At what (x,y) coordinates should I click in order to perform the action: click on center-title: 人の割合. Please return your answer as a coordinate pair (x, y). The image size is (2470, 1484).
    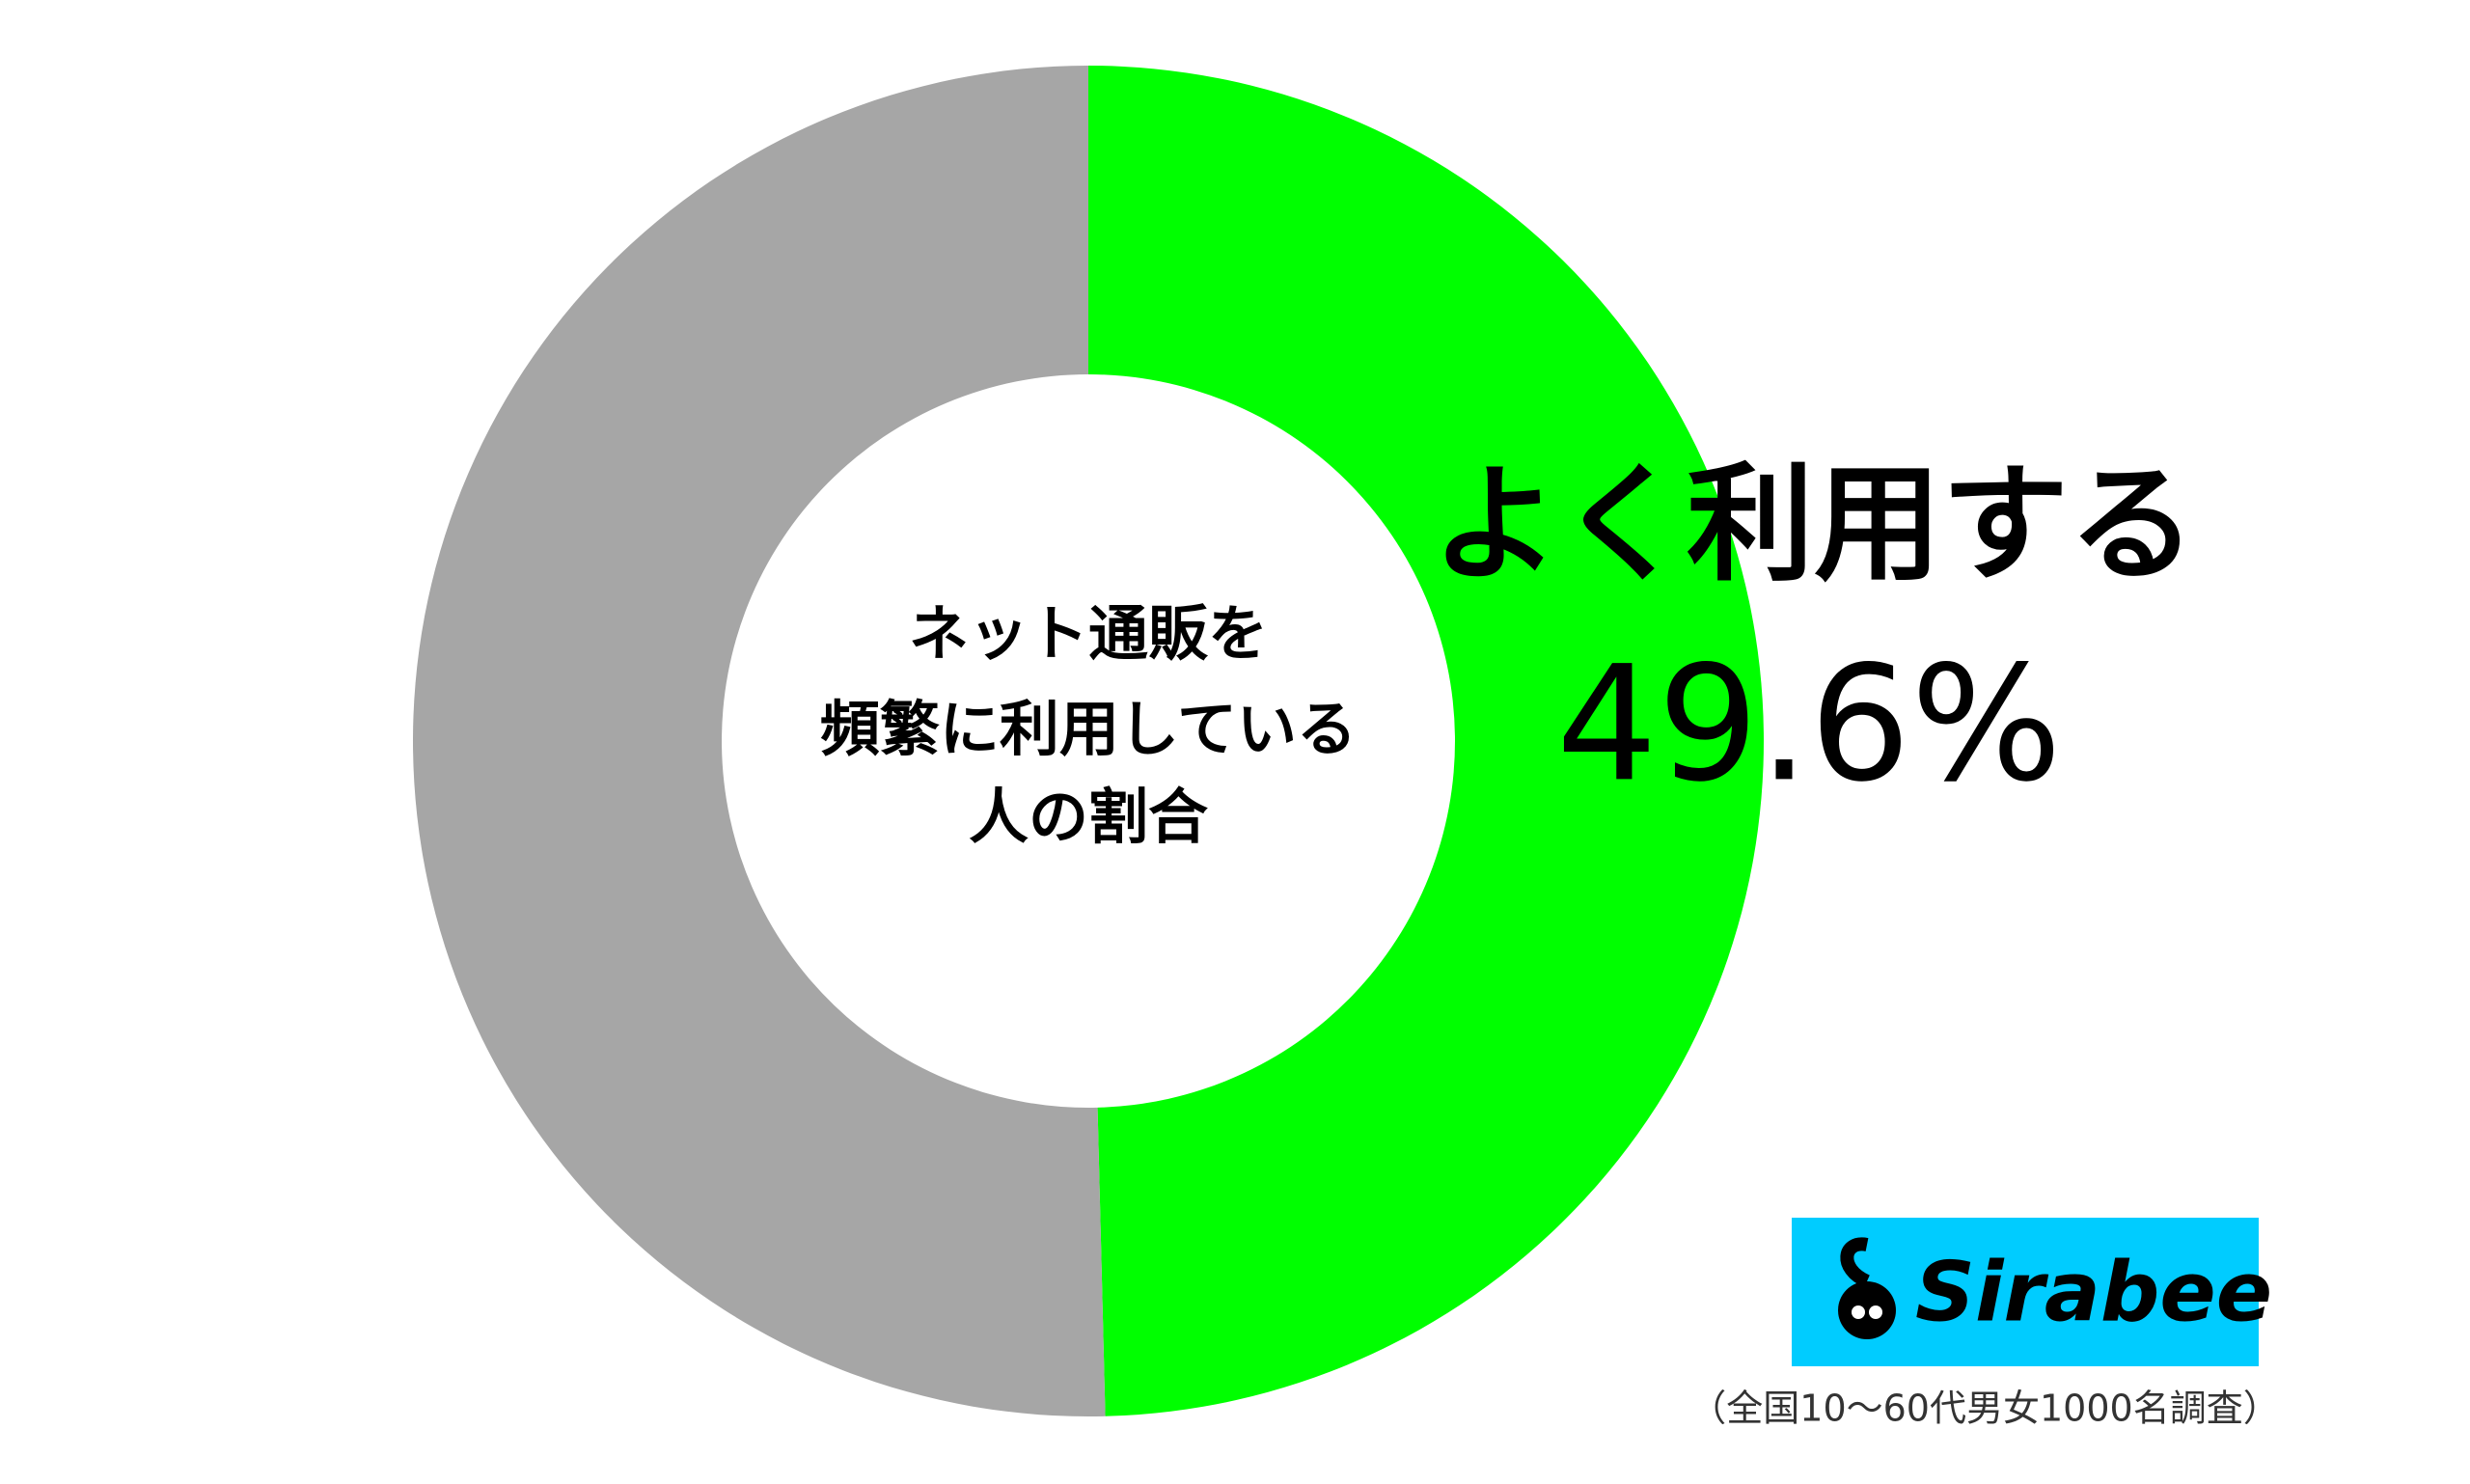
    Looking at the image, I should click on (1088, 817).